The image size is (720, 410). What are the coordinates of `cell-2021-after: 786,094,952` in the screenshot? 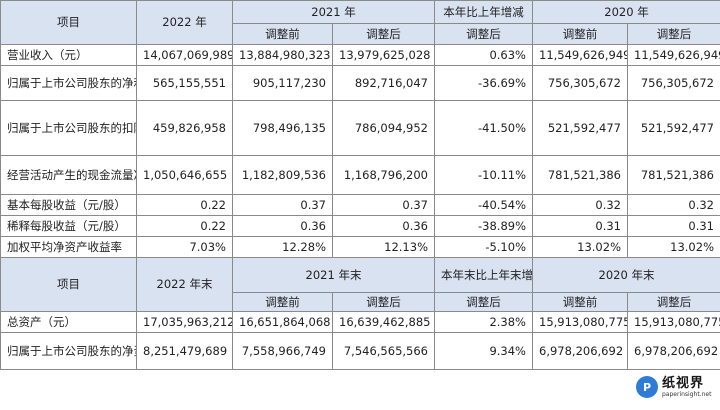 It's located at (383, 128).